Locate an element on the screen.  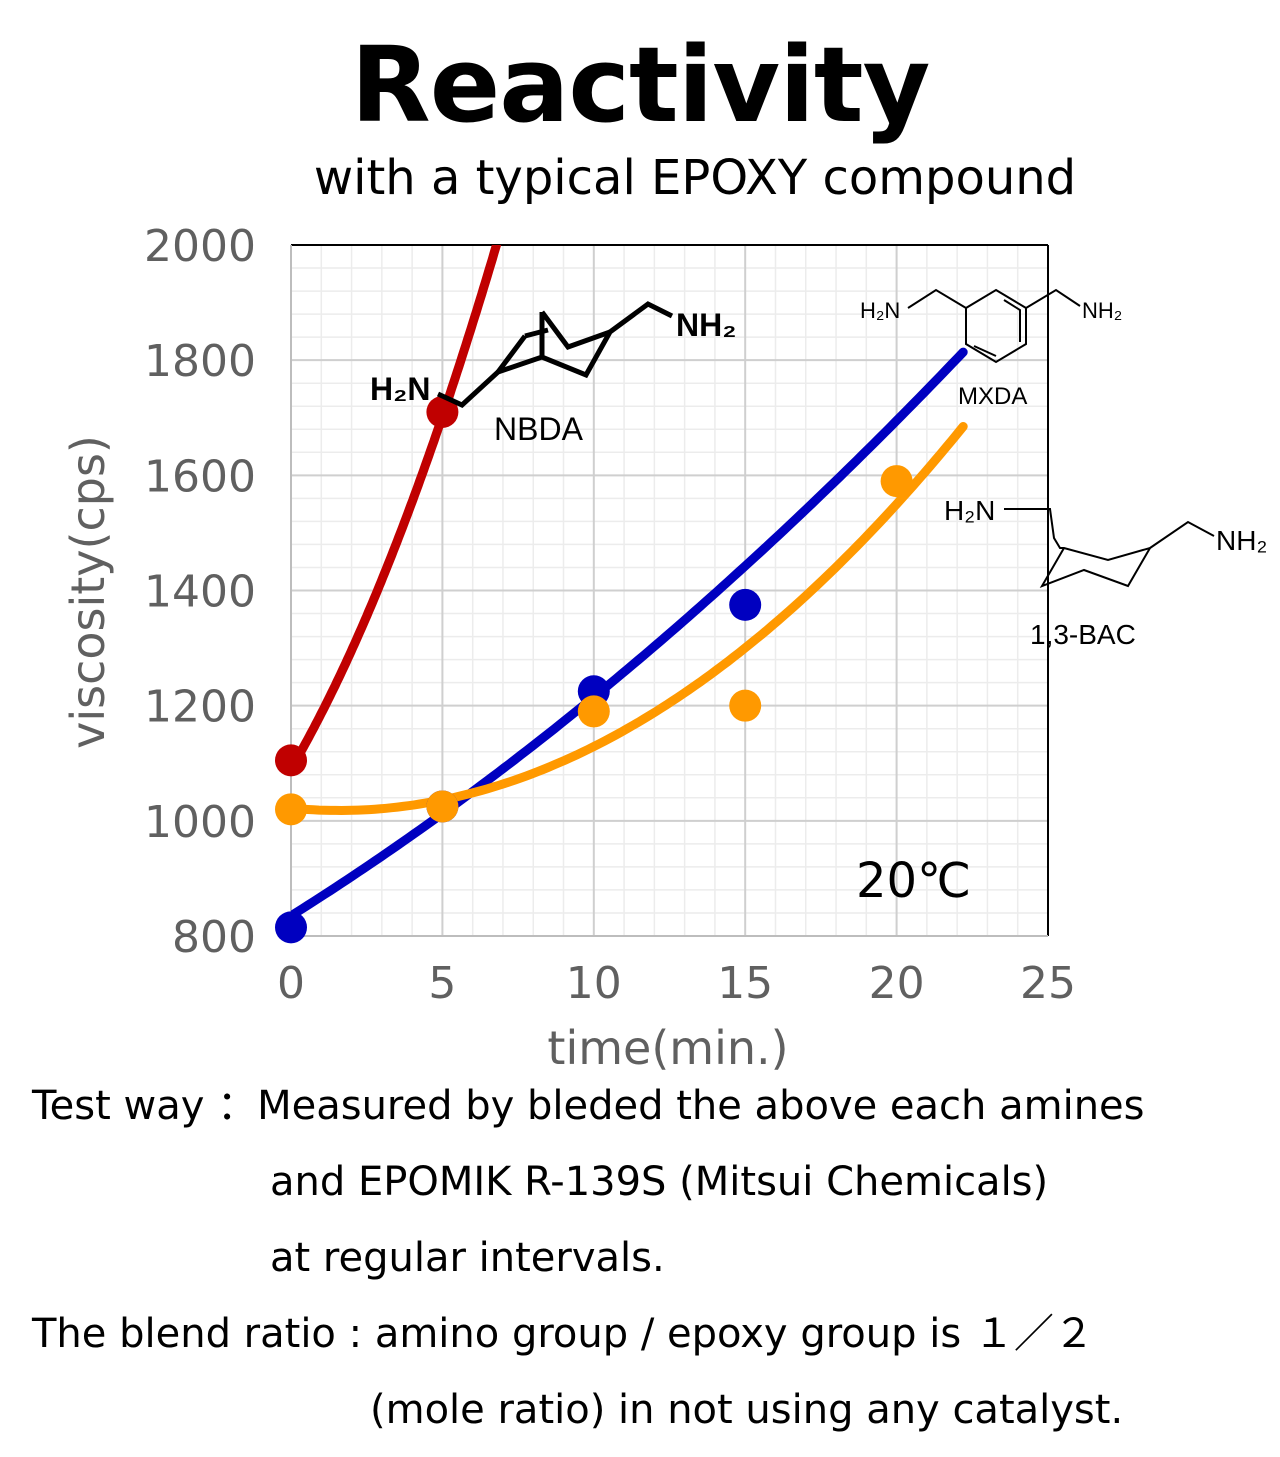
bac-name-label: 1,3-BAC is located at coordinates (1083, 634).